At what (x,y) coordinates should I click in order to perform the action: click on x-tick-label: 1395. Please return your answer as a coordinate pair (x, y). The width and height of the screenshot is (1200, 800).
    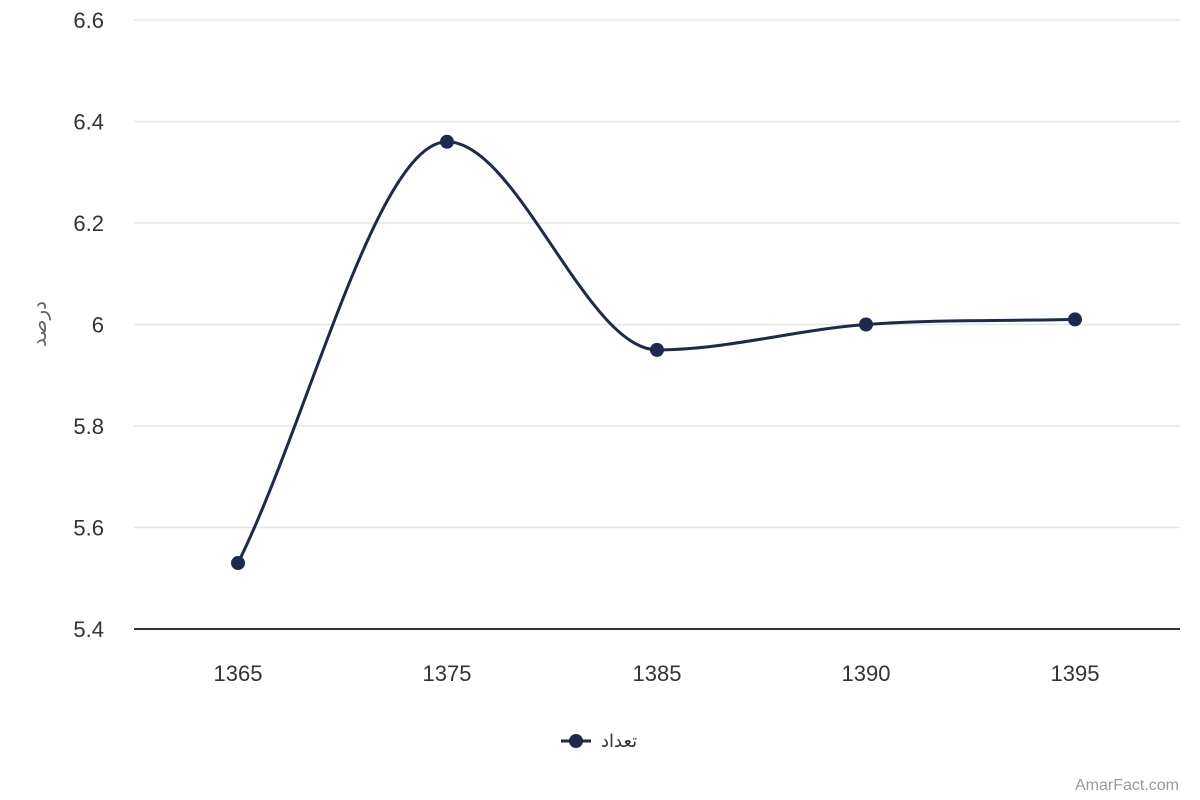
    Looking at the image, I should click on (1075, 673).